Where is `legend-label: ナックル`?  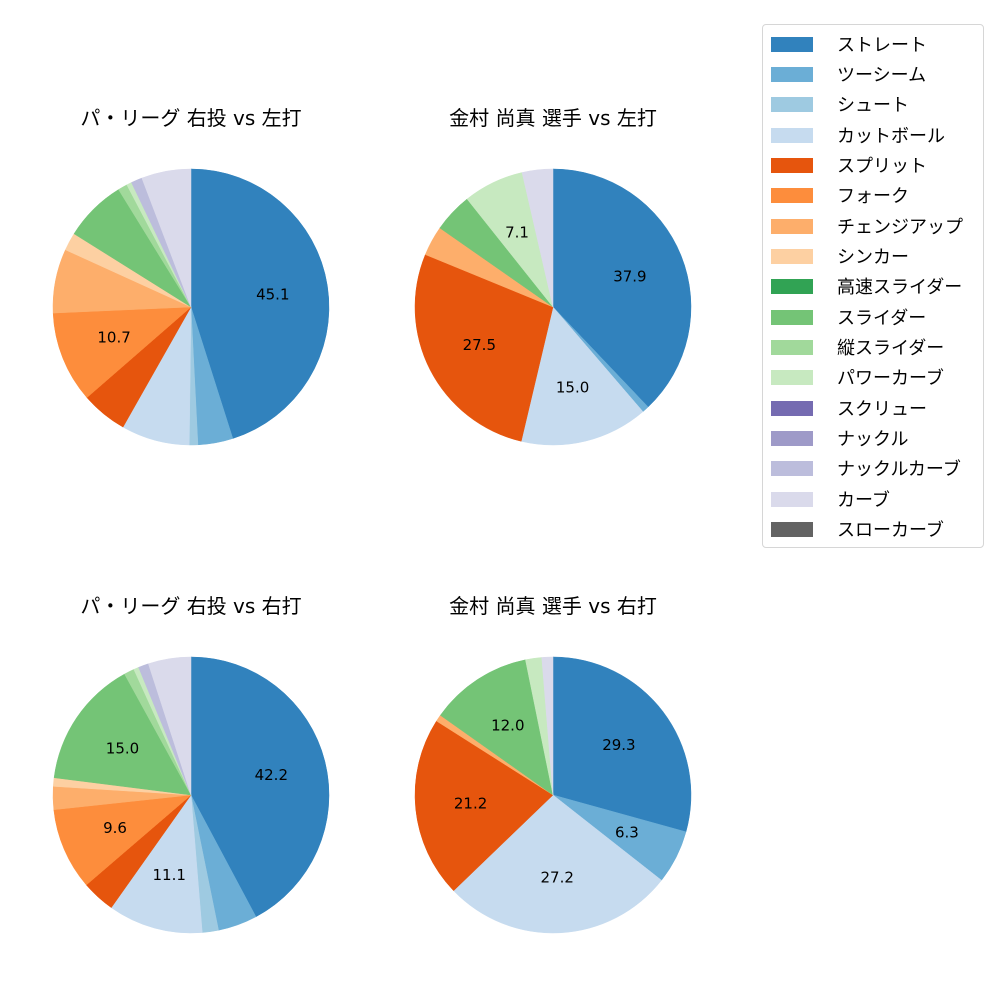 legend-label: ナックル is located at coordinates (873, 439).